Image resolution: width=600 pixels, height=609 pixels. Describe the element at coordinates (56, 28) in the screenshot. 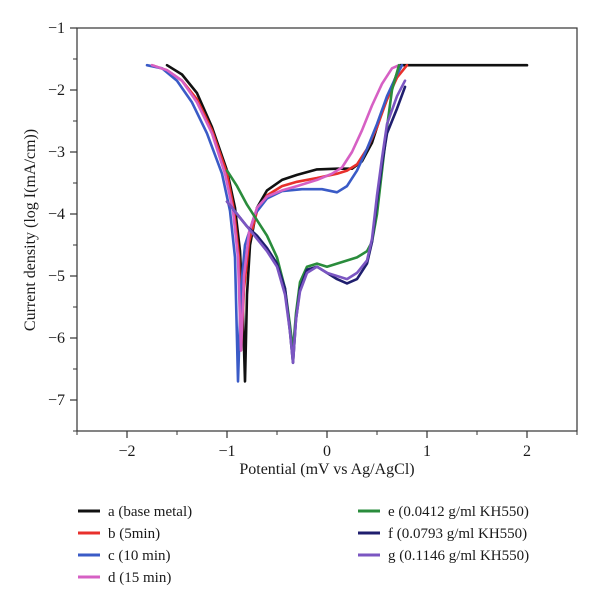

I see `y-tick-label: −1` at that location.